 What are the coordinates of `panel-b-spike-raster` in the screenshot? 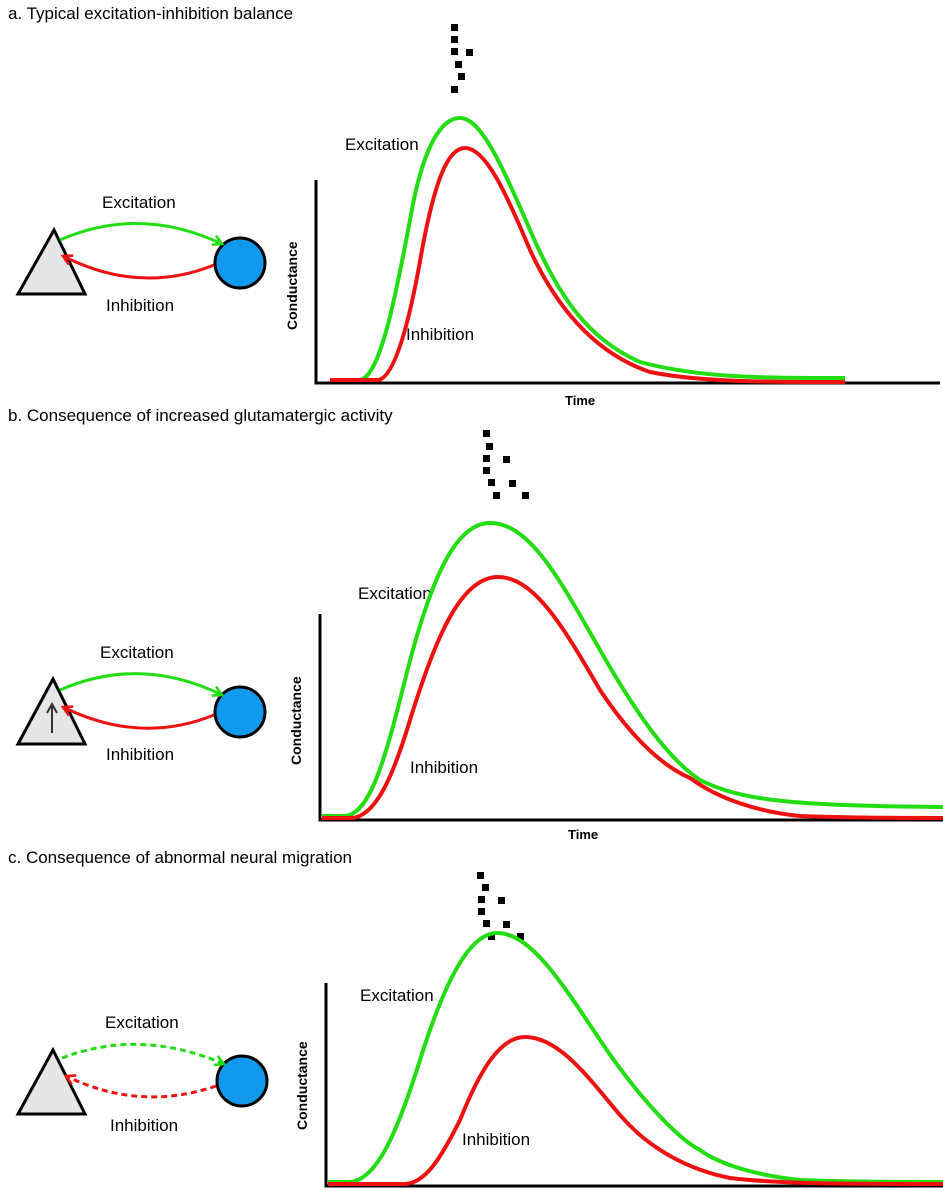 It's located at (506, 464).